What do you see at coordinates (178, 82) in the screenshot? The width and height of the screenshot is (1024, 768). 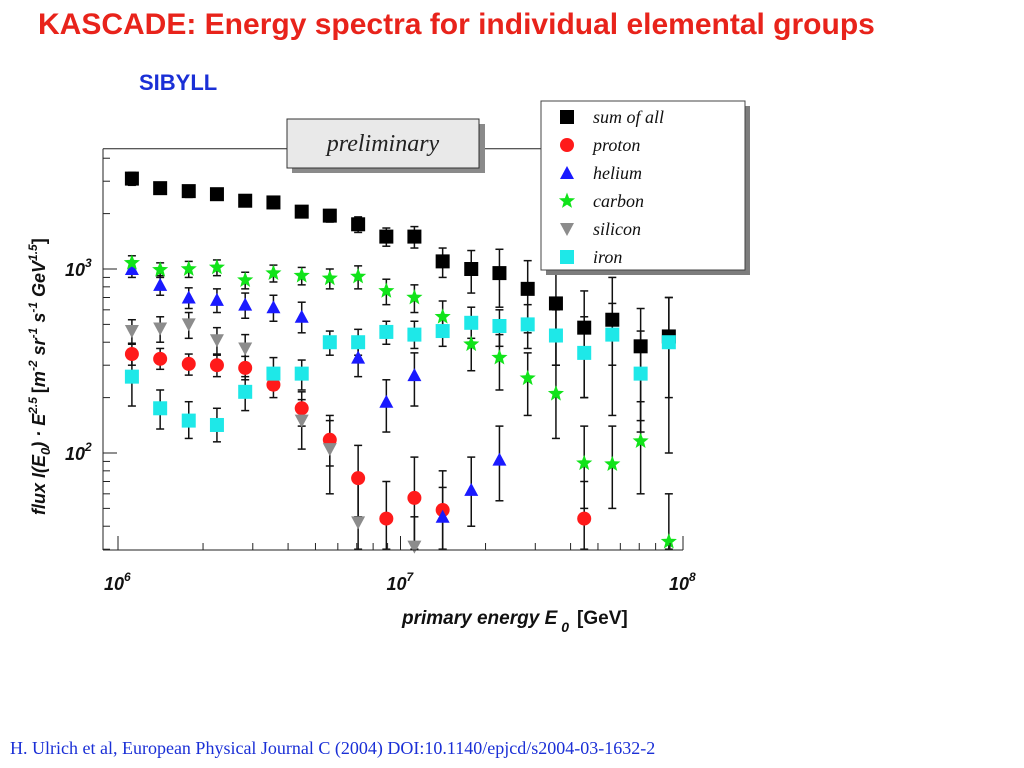 I see `model-subtitle: SIBYLL` at bounding box center [178, 82].